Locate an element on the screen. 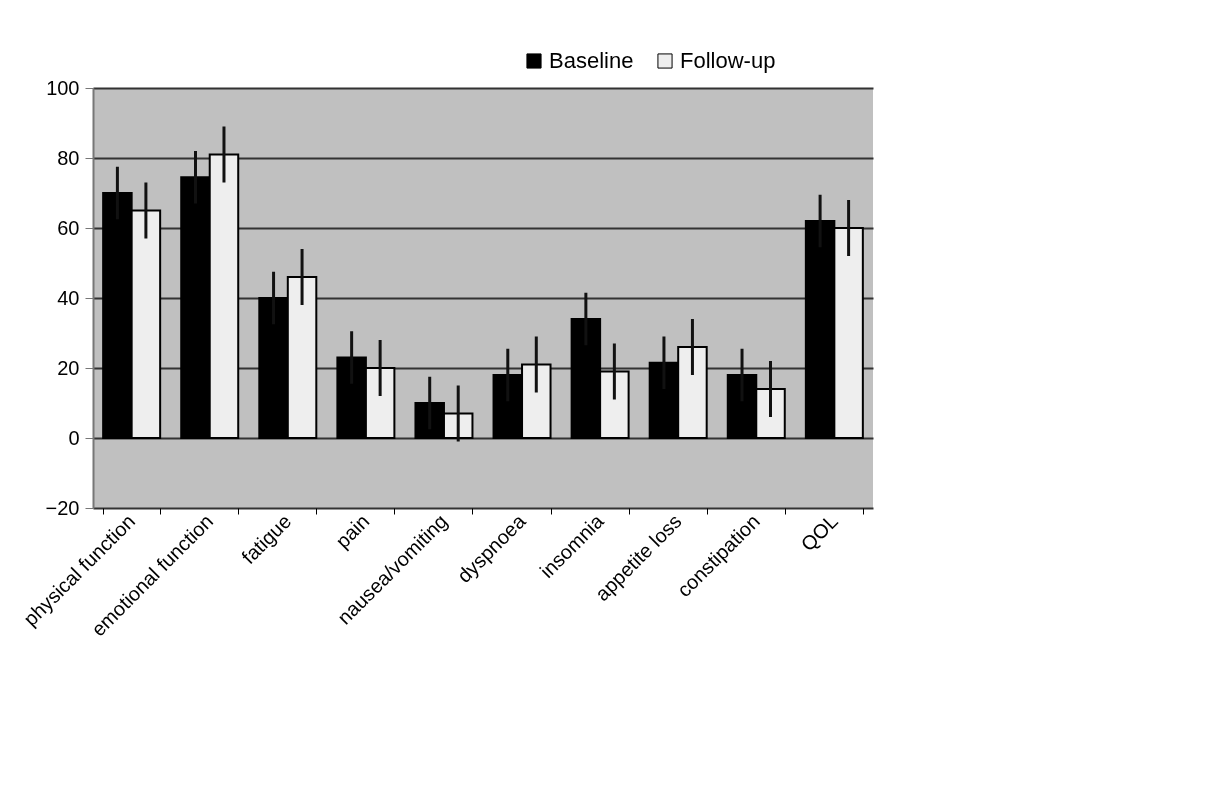 This screenshot has width=1221, height=812. y-tick-label: −20 is located at coordinates (62, 507).